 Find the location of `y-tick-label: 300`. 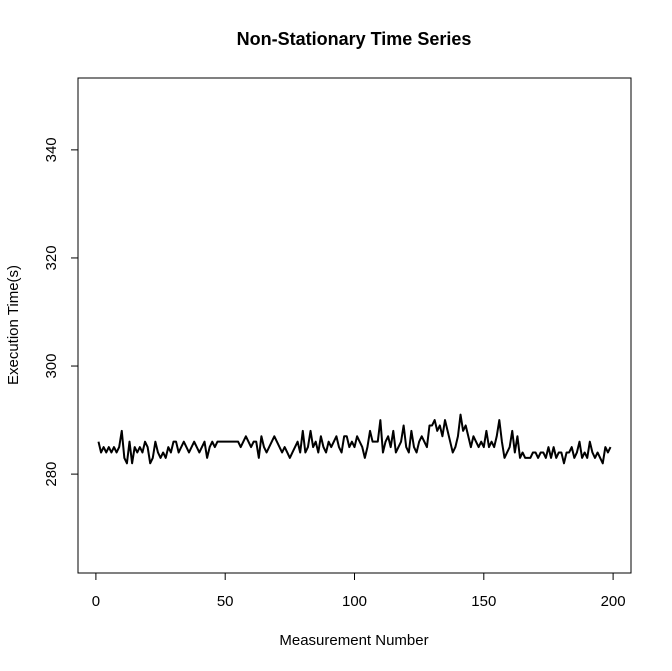

y-tick-label: 300 is located at coordinates (51, 366).